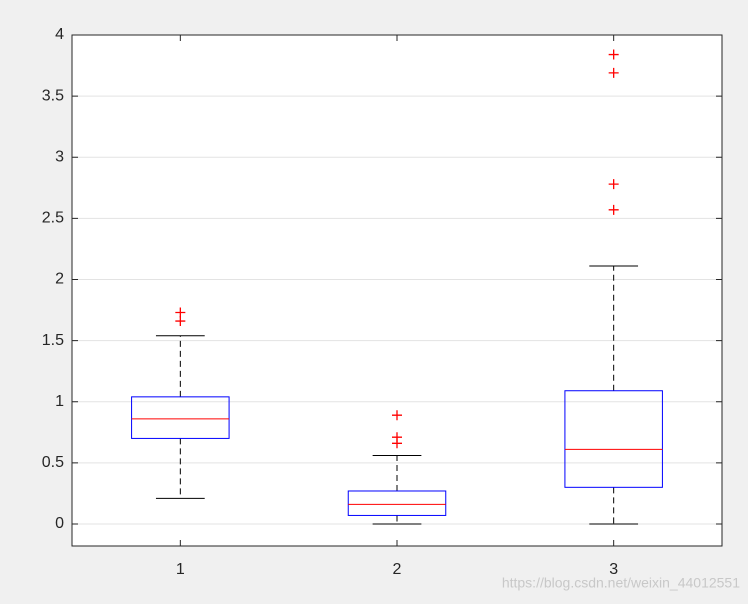 Image resolution: width=748 pixels, height=604 pixels. Describe the element at coordinates (613, 569) in the screenshot. I see `x-tick-label: 3` at that location.